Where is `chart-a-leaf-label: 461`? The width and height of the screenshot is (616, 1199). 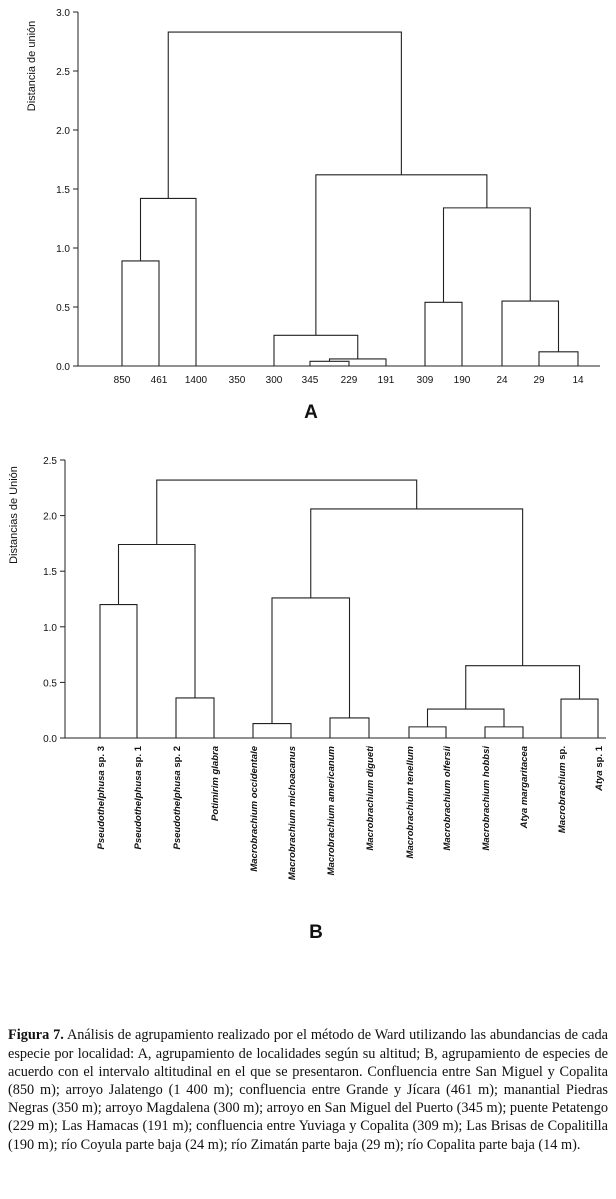 chart-a-leaf-label: 461 is located at coordinates (159, 380).